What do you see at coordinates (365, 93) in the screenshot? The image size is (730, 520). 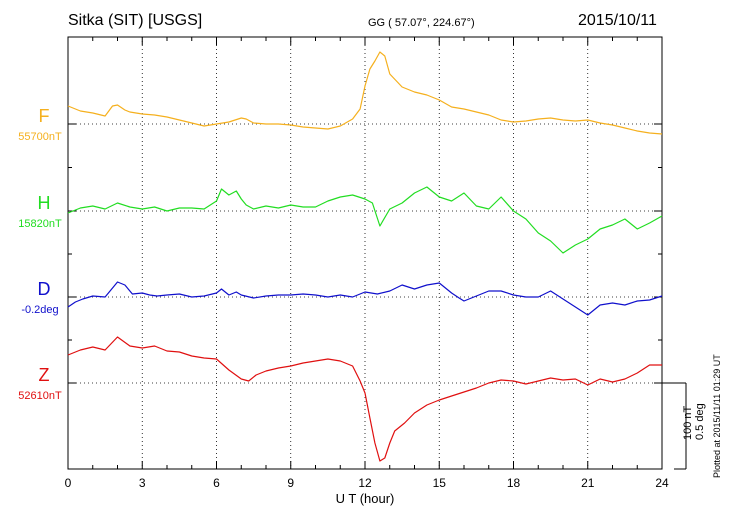 I see `series-line-f` at bounding box center [365, 93].